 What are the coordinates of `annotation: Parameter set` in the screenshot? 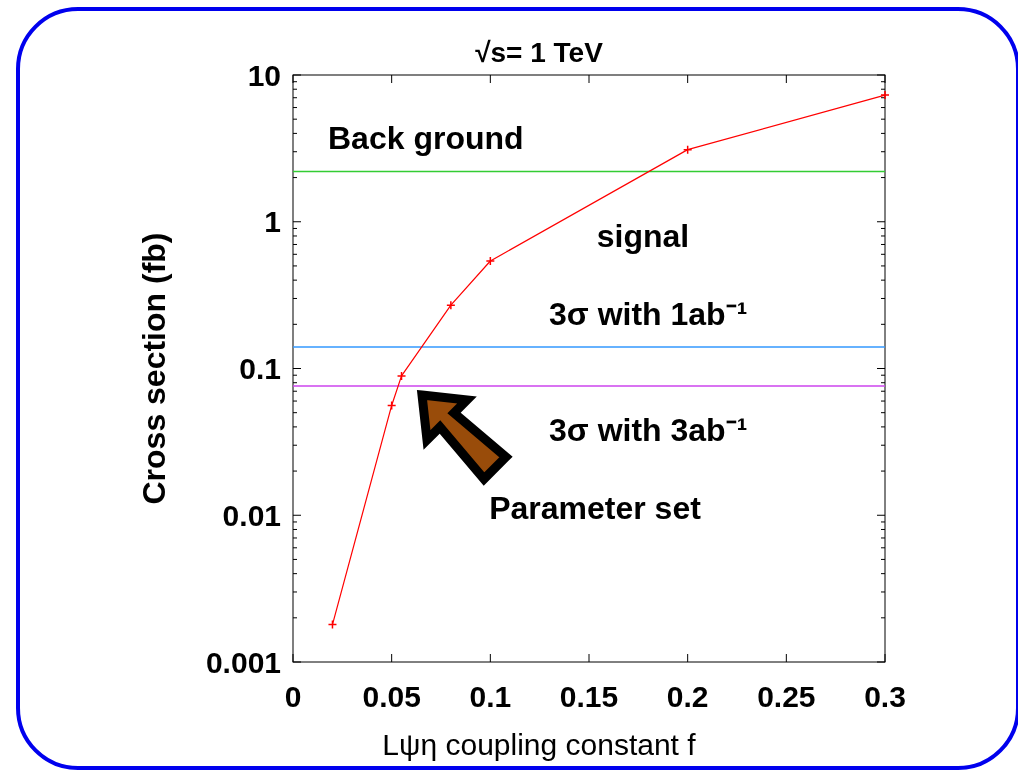 It's located at (595, 508).